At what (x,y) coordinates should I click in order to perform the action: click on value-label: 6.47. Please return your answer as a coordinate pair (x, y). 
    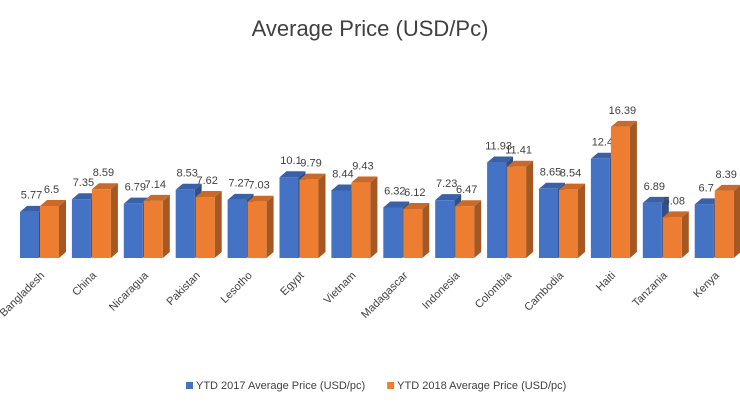
    Looking at the image, I should click on (466, 190).